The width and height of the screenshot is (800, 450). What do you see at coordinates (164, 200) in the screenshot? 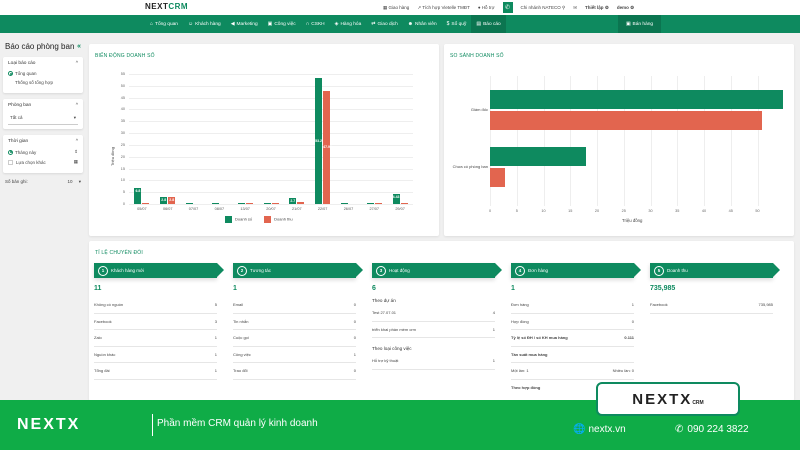
I see `bar-doanh-so: 2.8` at bounding box center [164, 200].